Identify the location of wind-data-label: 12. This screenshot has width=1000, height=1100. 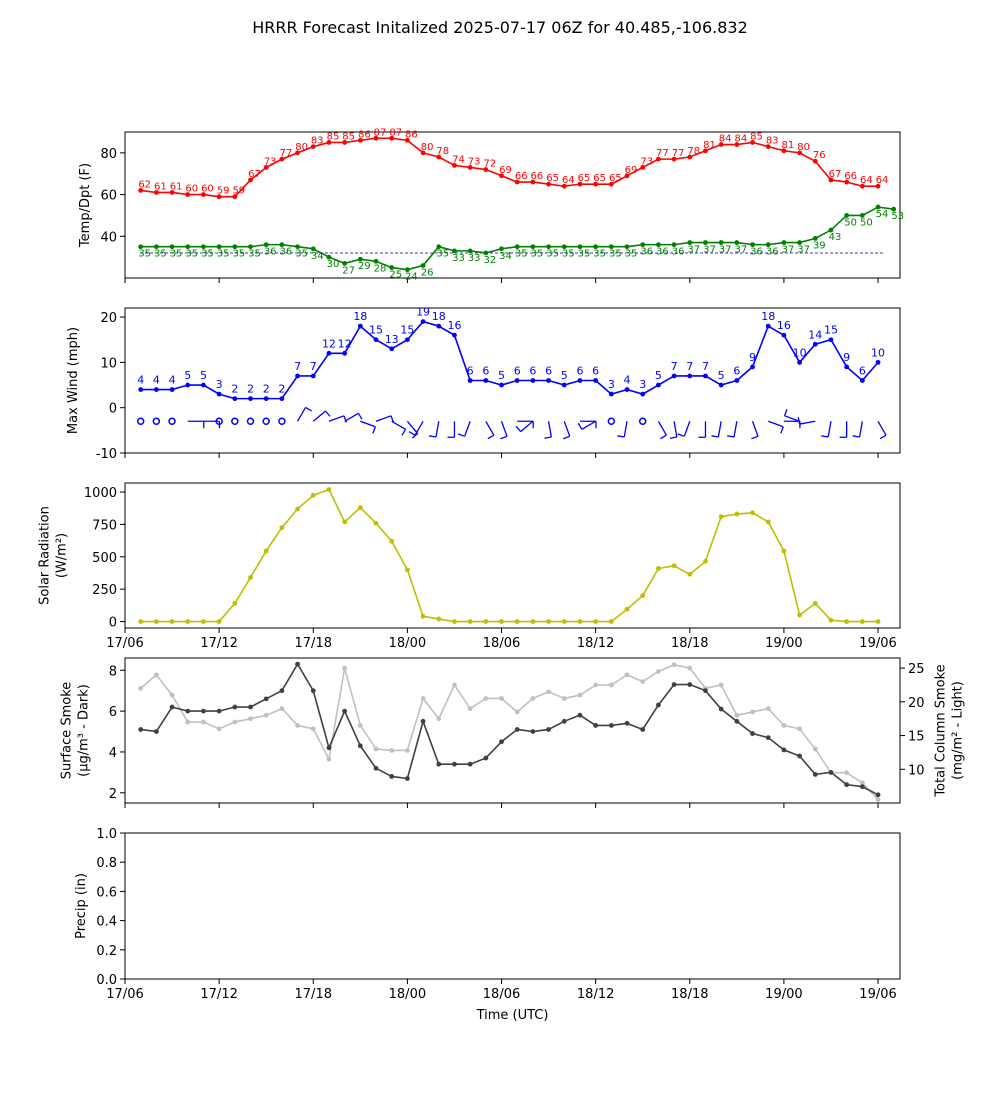
(329, 343).